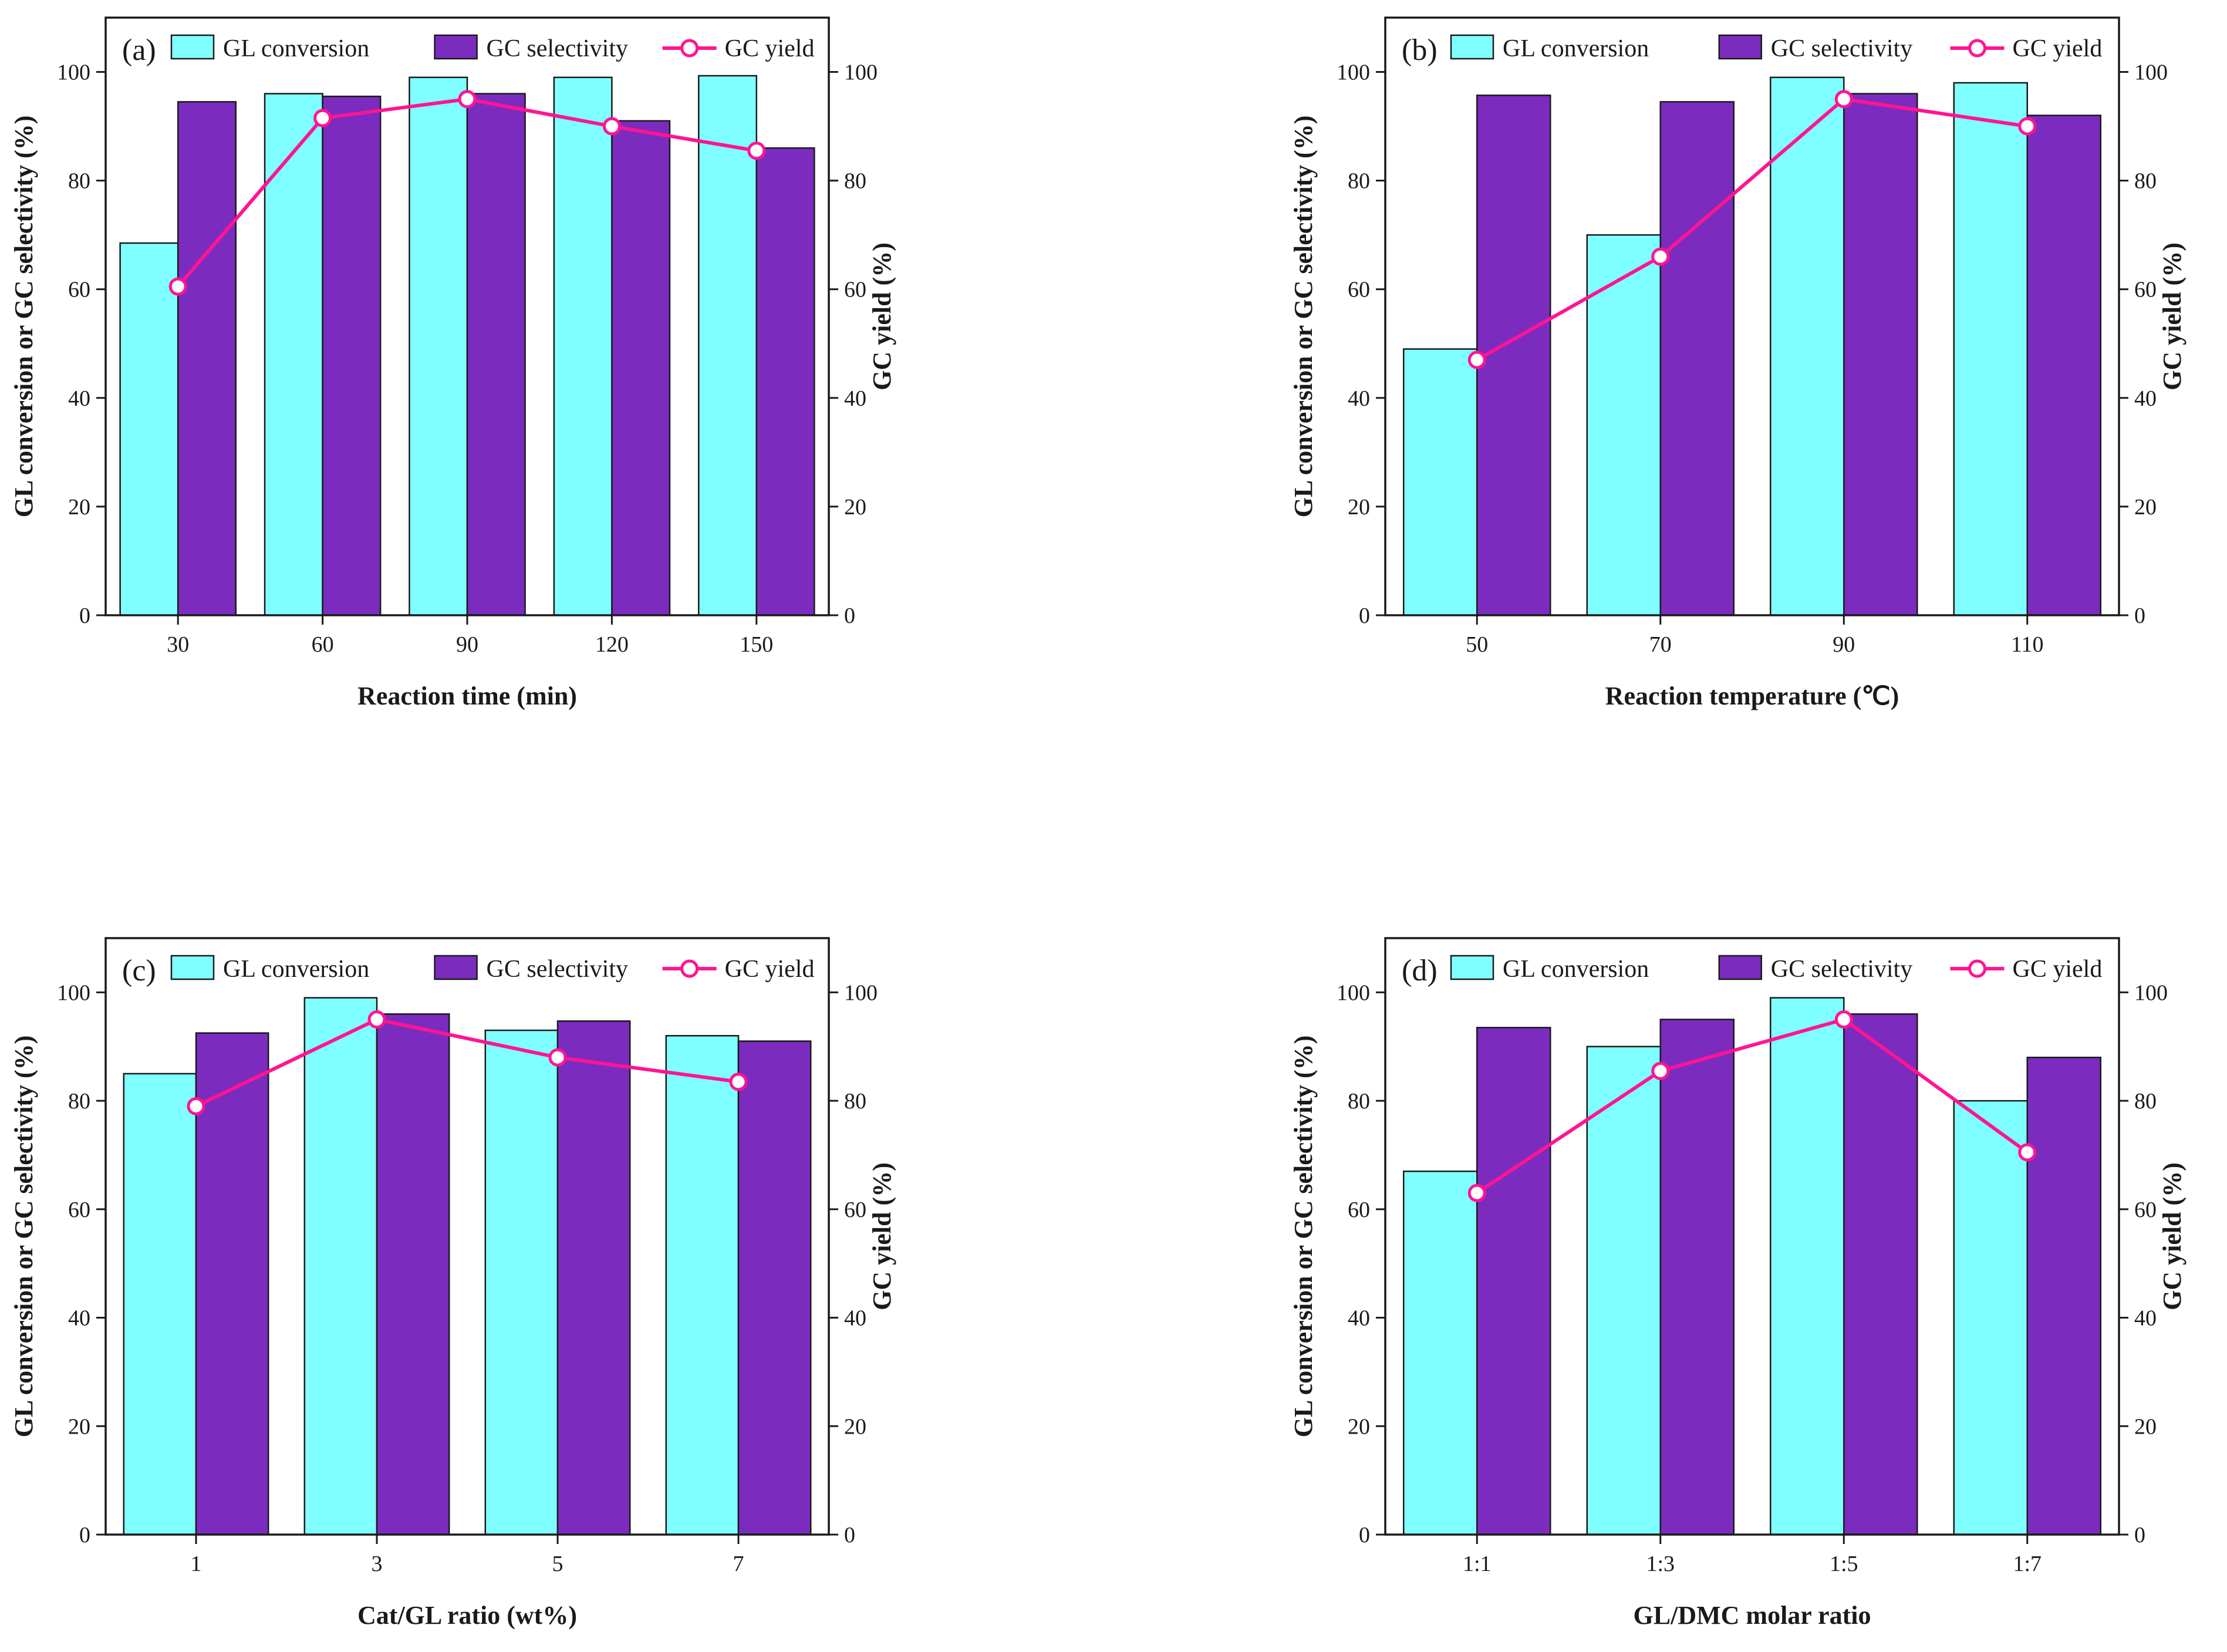 This screenshot has width=2227, height=1652. I want to click on x-tick-label: 3, so click(377, 1564).